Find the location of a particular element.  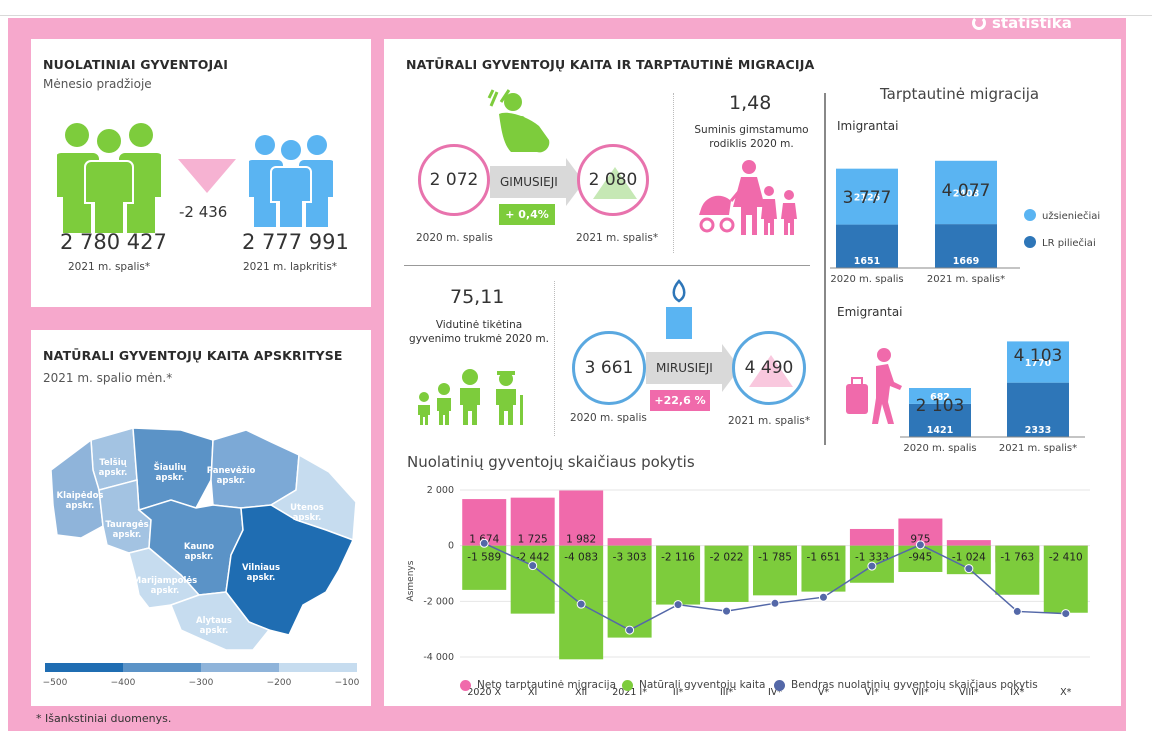

map-title: NATŪRALI GYVENTOJŲ KAITA APSKRITYSE is located at coordinates (193, 355).